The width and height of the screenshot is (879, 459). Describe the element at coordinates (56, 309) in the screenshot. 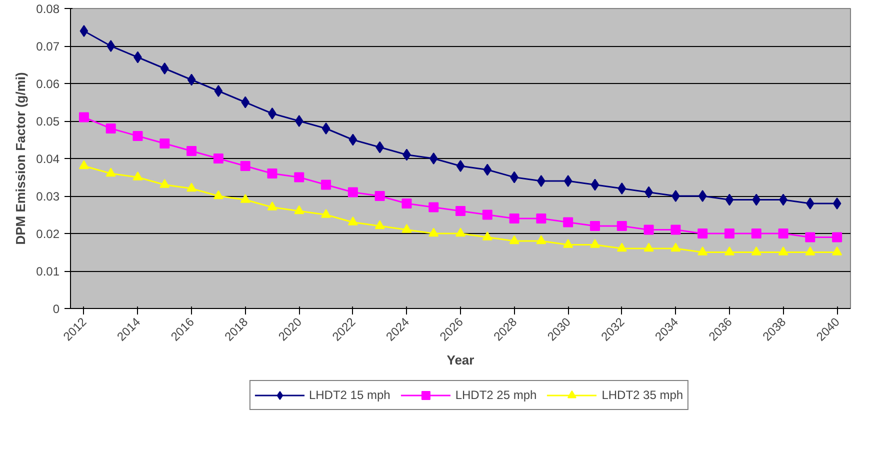

I see `y-tick-label: 0` at that location.